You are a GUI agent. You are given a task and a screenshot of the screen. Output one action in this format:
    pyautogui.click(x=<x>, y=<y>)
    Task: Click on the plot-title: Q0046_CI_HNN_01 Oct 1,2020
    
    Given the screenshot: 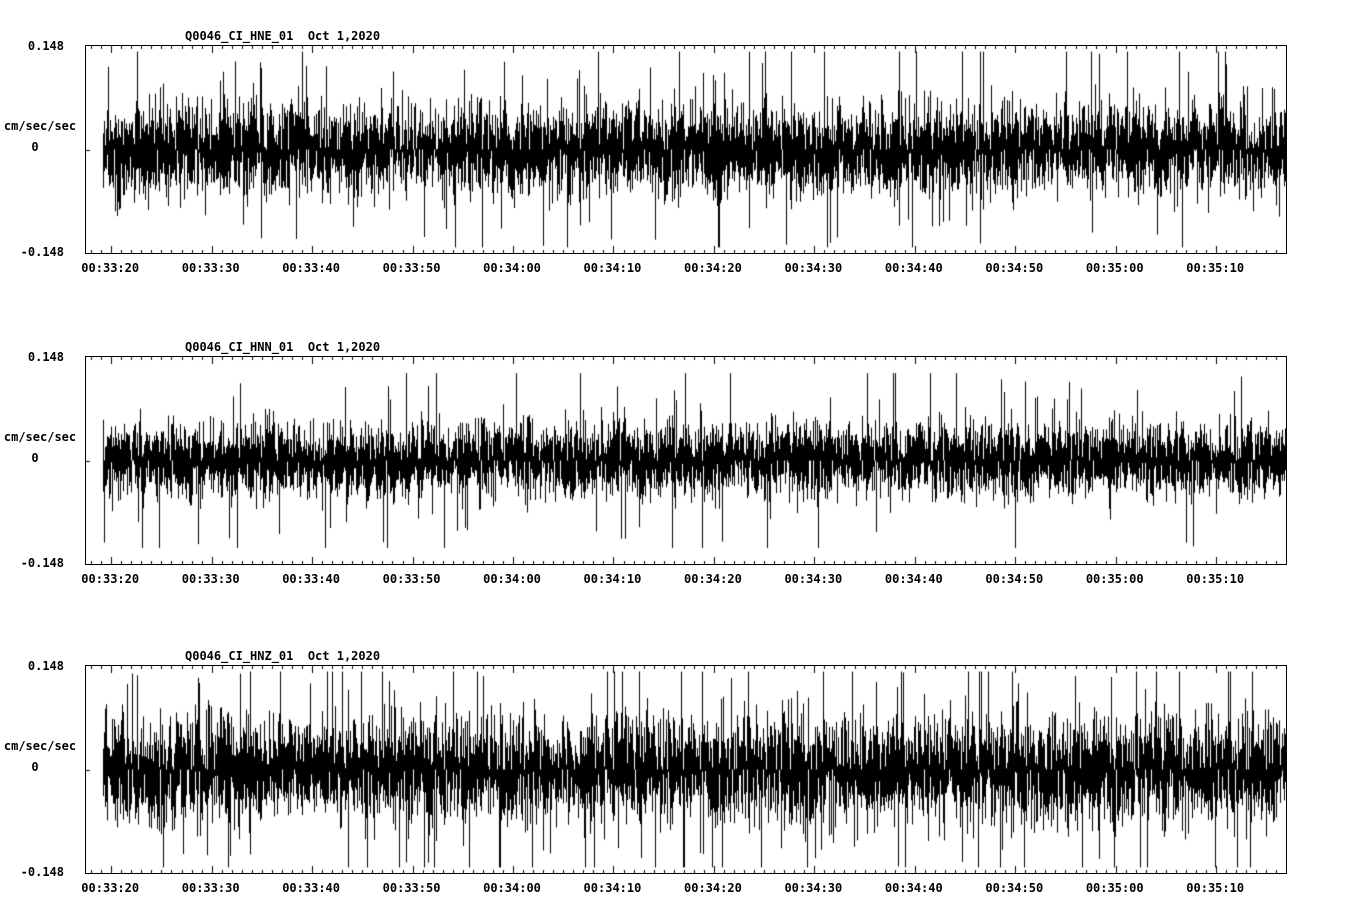 What is the action you would take?
    pyautogui.click(x=283, y=347)
    